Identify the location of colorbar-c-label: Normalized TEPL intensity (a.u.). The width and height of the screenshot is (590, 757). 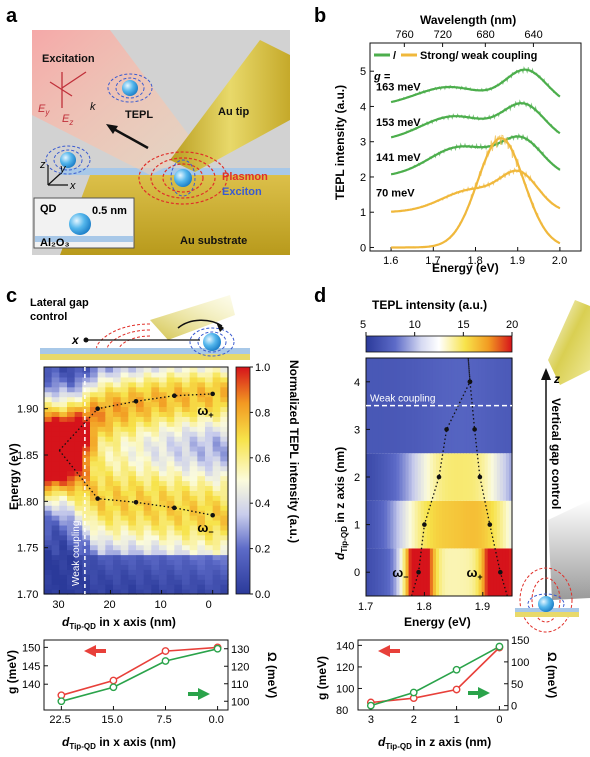
(294, 451).